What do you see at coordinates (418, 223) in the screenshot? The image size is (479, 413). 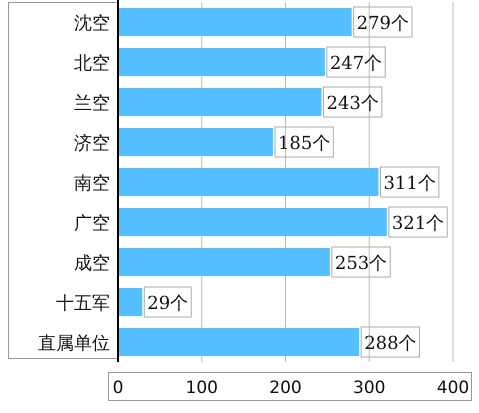 I see `data-label: 321个` at bounding box center [418, 223].